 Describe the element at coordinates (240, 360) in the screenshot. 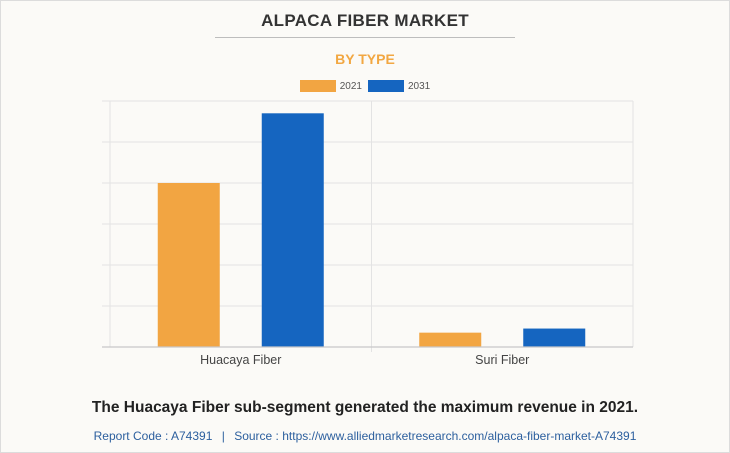

I see `x-tick-label: Huacaya Fiber` at that location.